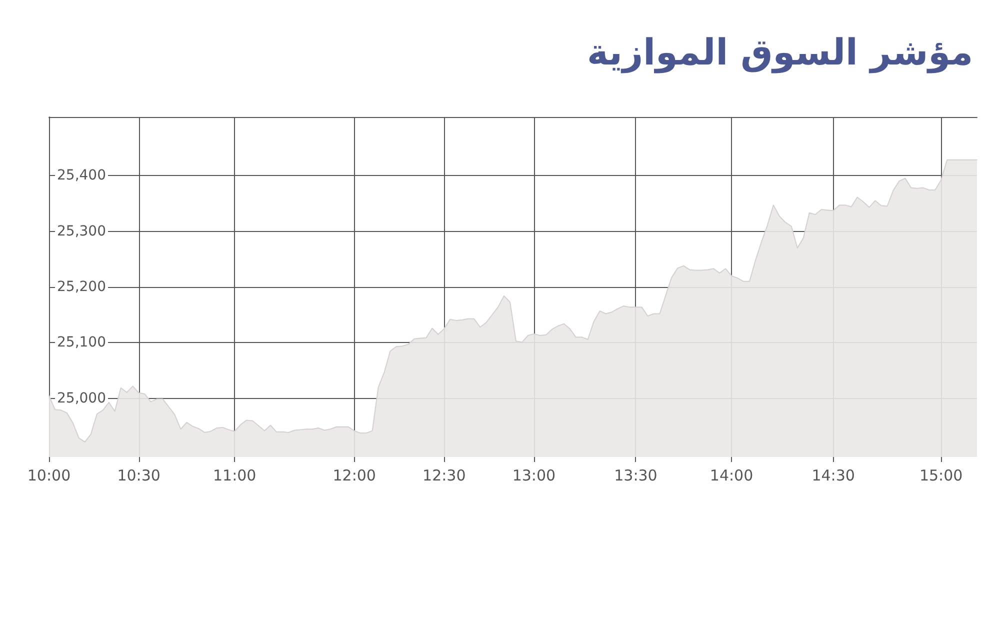 The image size is (1000, 618). What do you see at coordinates (444, 475) in the screenshot?
I see `x-tick-label: 12:30` at bounding box center [444, 475].